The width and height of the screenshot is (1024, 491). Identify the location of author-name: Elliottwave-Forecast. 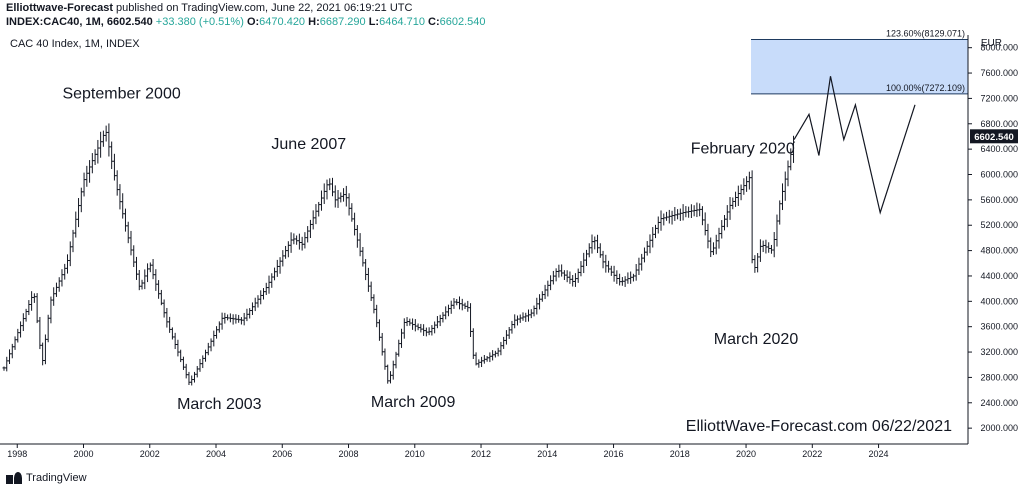
(59, 8).